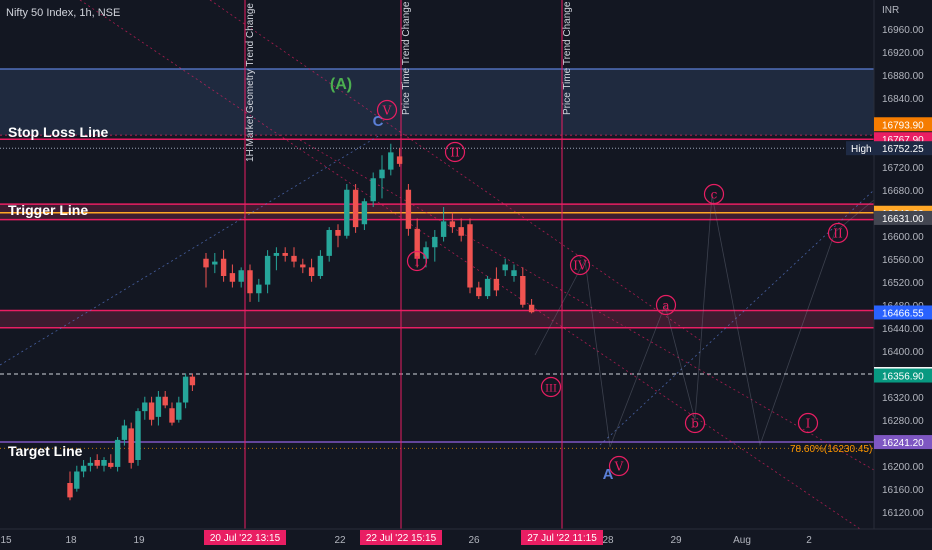  Describe the element at coordinates (139, 540) in the screenshot. I see `time-tick: 19` at that location.